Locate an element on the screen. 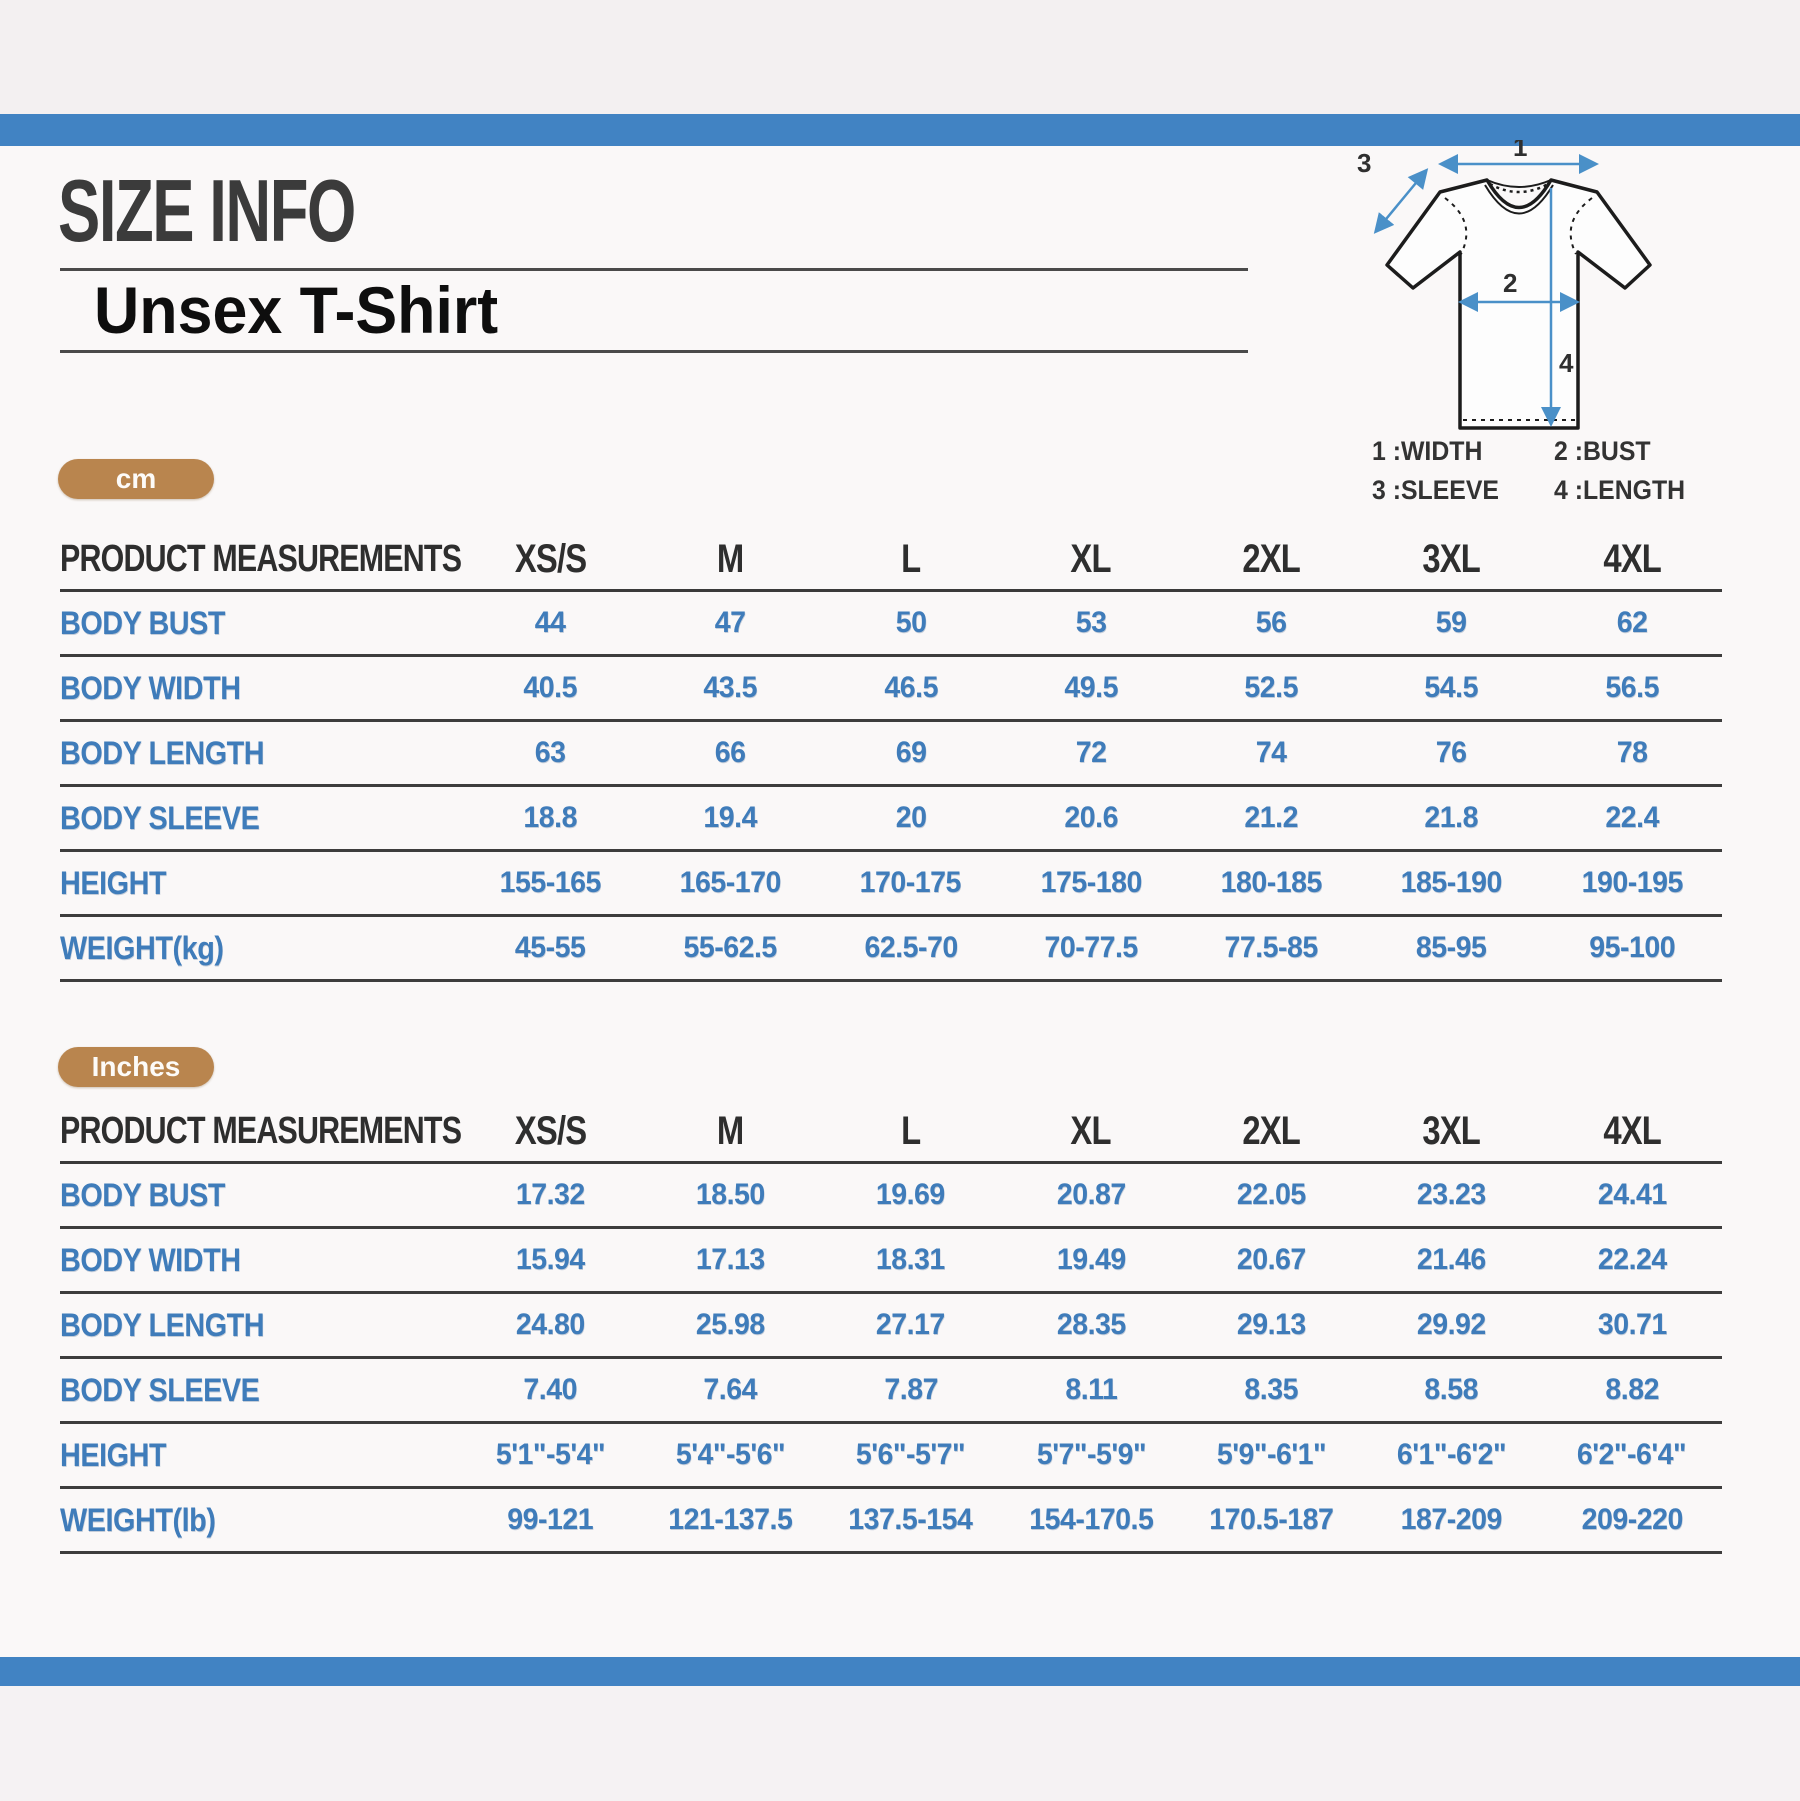 This screenshot has height=1801, width=1800. cell-value: 180-185 is located at coordinates (1271, 882).